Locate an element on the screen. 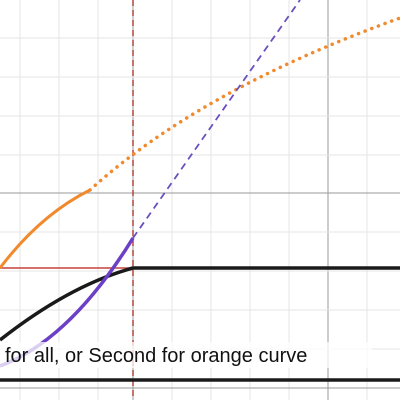 This screenshot has width=400, height=400. caption: for all, or Second for orange curve is located at coordinates (156, 356).